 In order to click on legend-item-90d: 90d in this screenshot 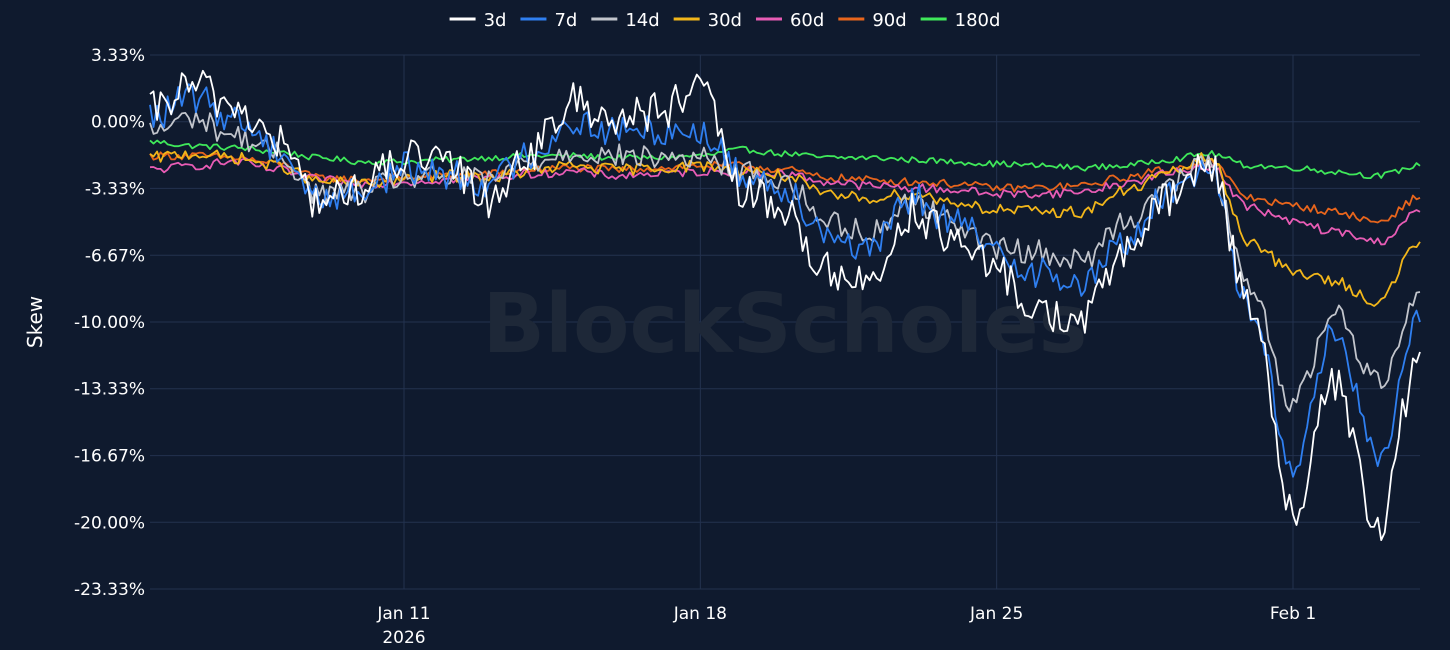, I will do `click(872, 20)`.